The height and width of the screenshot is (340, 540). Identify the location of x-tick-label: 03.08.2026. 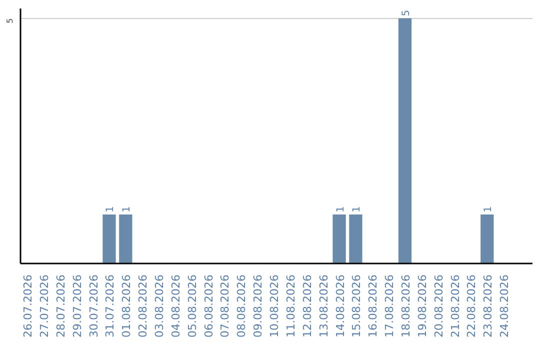
(159, 306).